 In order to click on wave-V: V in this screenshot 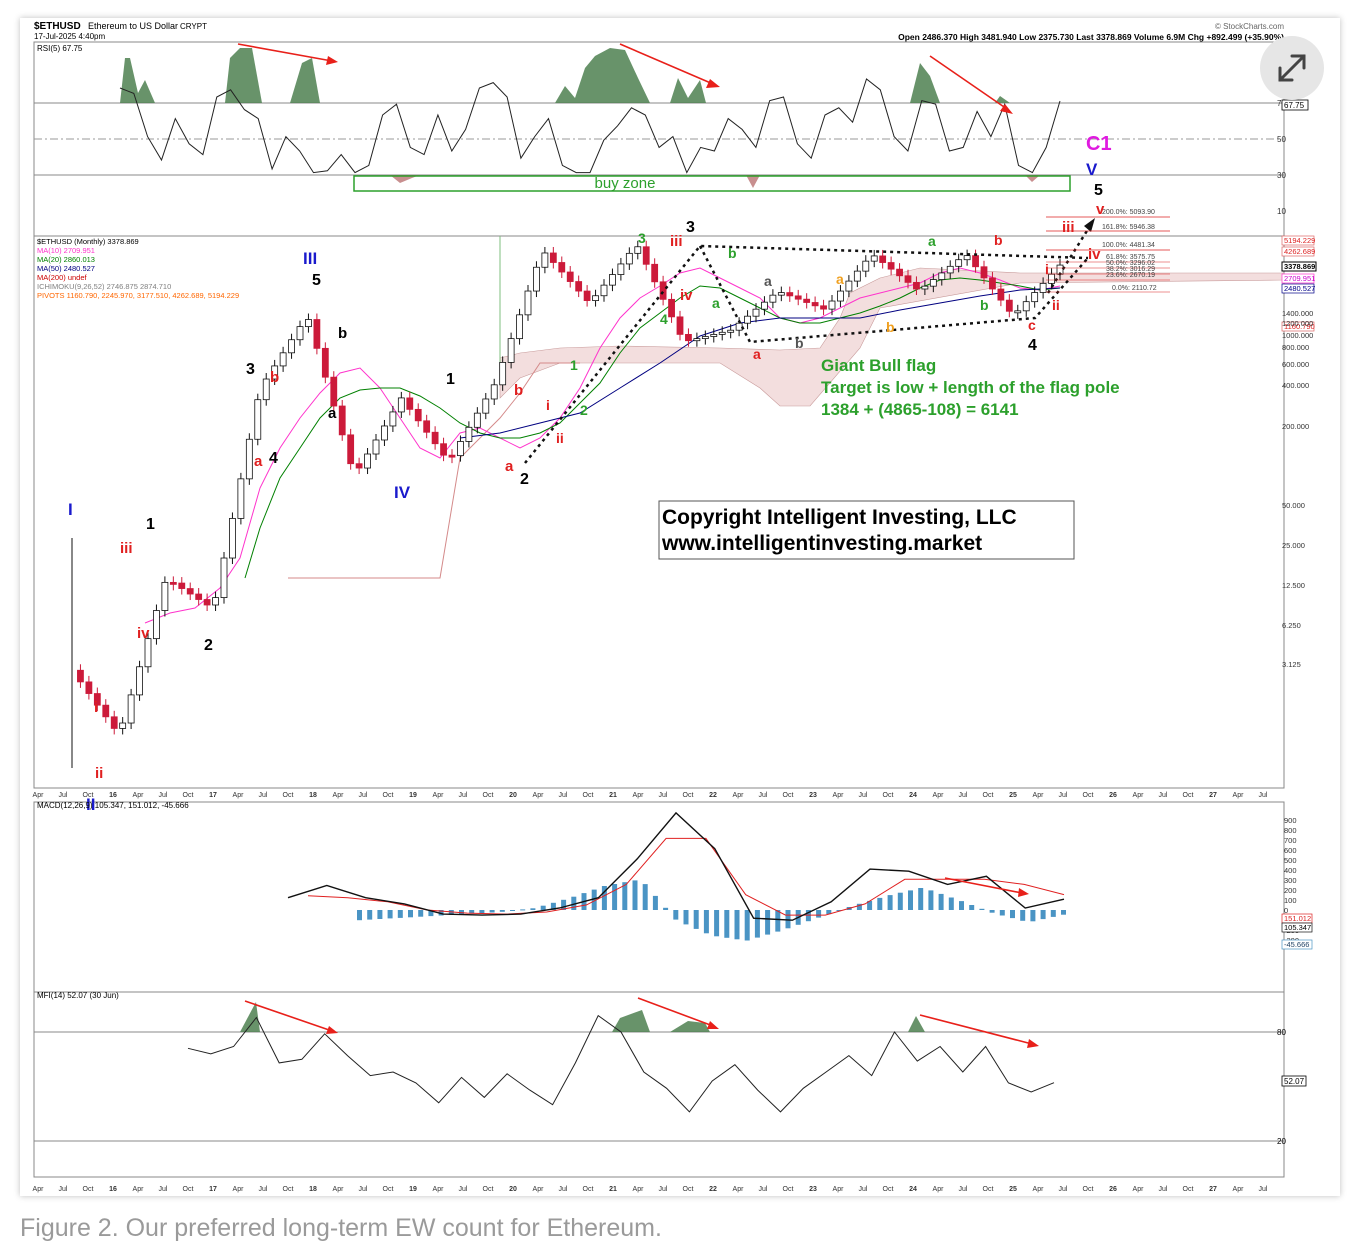, I will do `click(1092, 169)`.